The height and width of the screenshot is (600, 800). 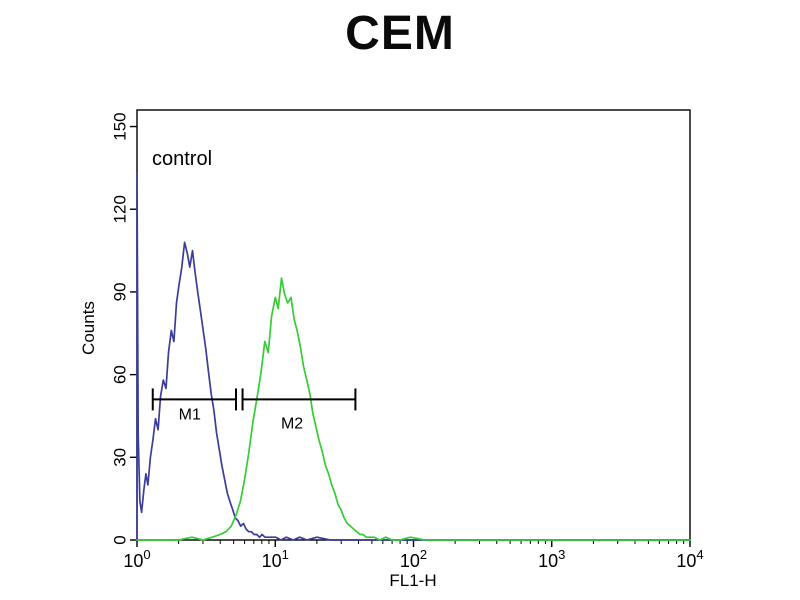 I want to click on x-tick-label: 10³, so click(x=551, y=559).